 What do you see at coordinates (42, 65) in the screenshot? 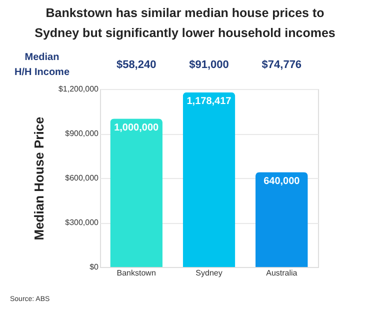
I see `text: Median H/H Income` at bounding box center [42, 65].